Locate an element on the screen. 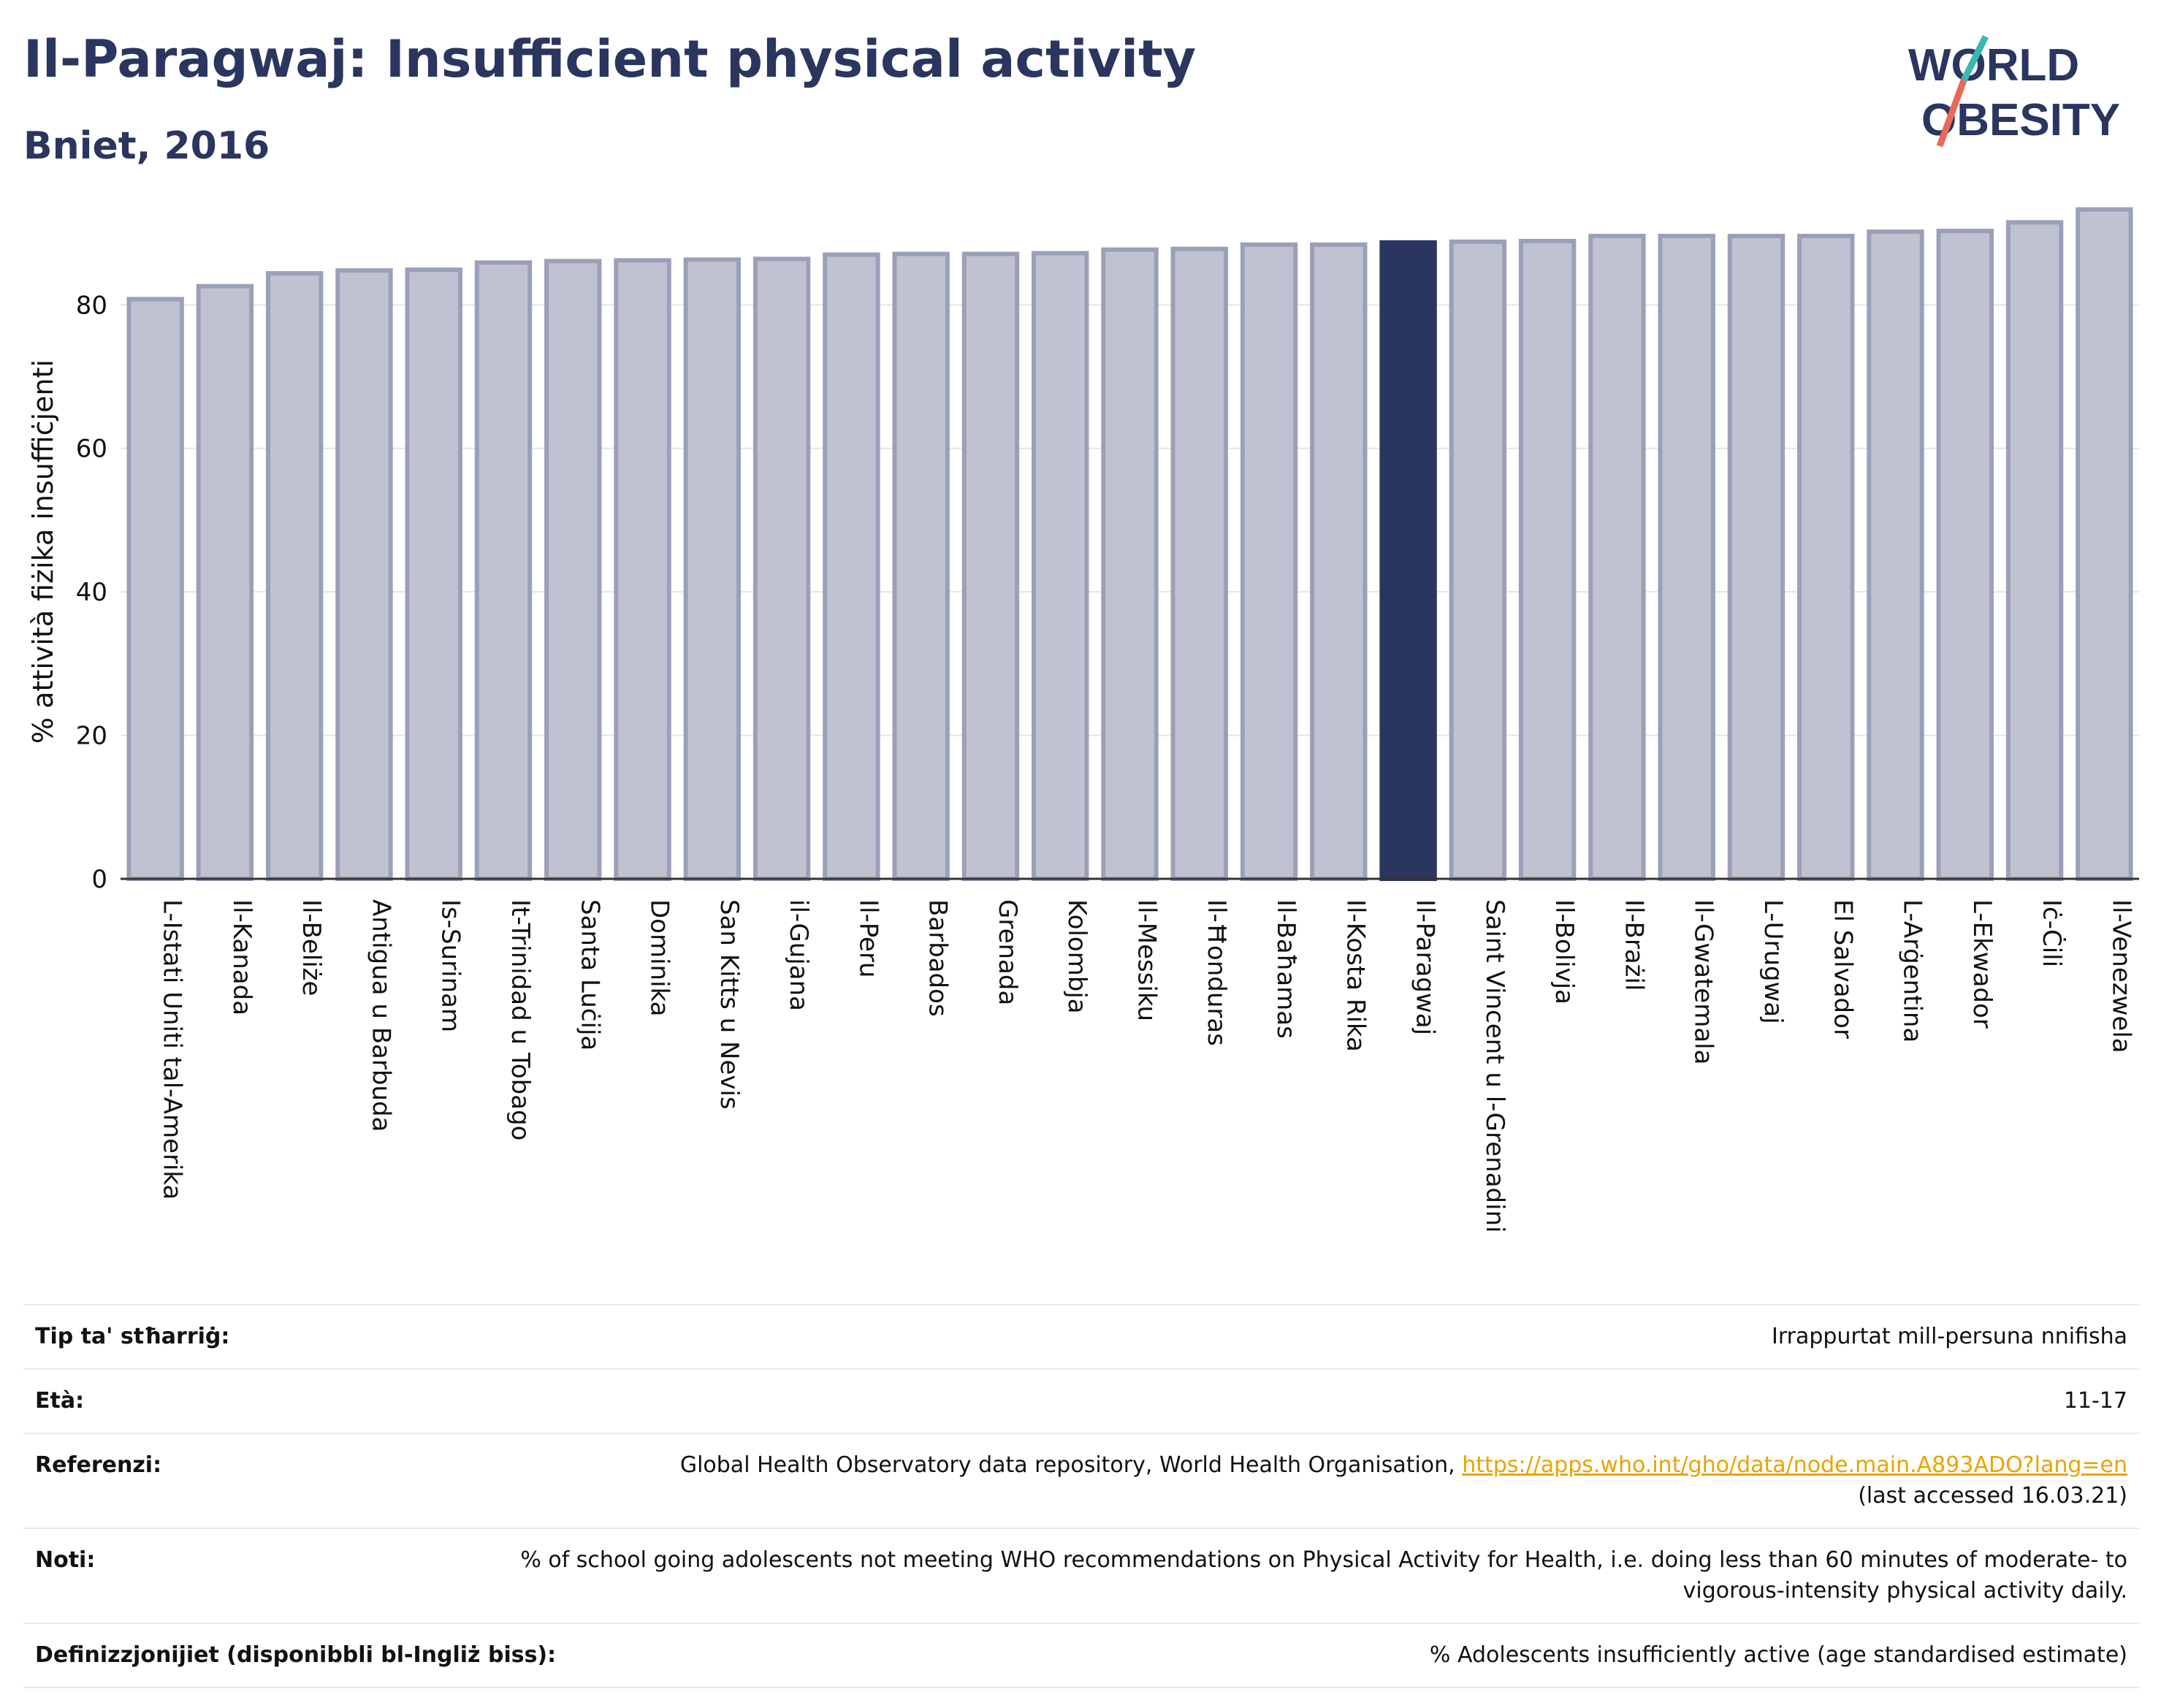 This screenshot has width=2161, height=1708. x-tick-label: San Kitts u Nevis is located at coordinates (729, 1004).